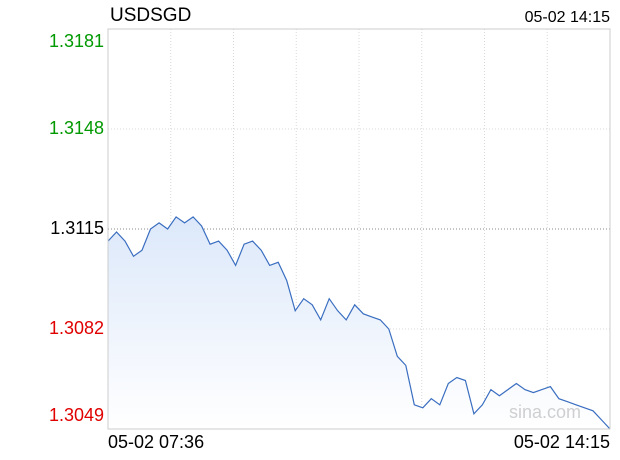 This screenshot has height=460, width=620. Describe the element at coordinates (76, 328) in the screenshot. I see `y-tick-label: 1.3082` at that location.